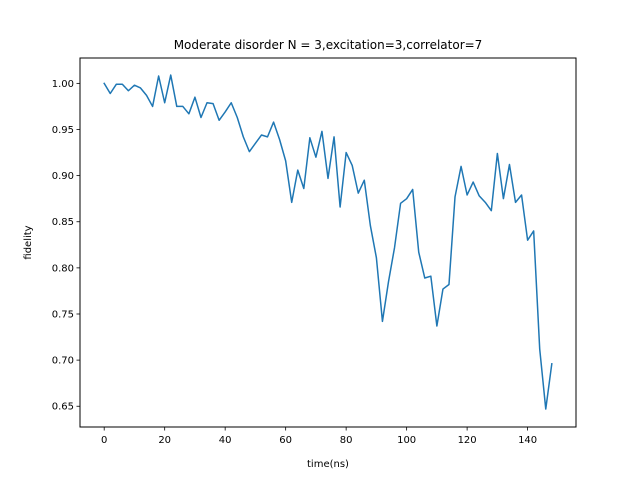  Describe the element at coordinates (406, 440) in the screenshot. I see `x-tick-label: 100` at that location.